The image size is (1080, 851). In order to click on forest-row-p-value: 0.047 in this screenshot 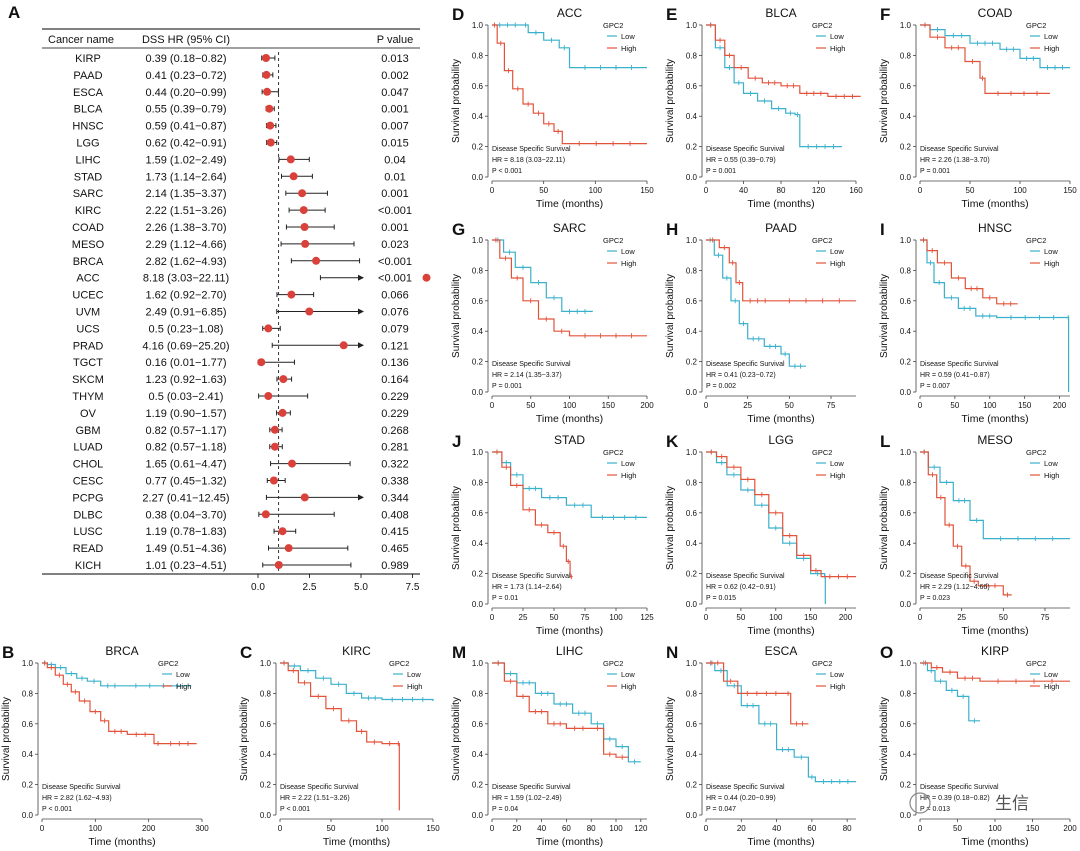, I will do `click(395, 93)`.